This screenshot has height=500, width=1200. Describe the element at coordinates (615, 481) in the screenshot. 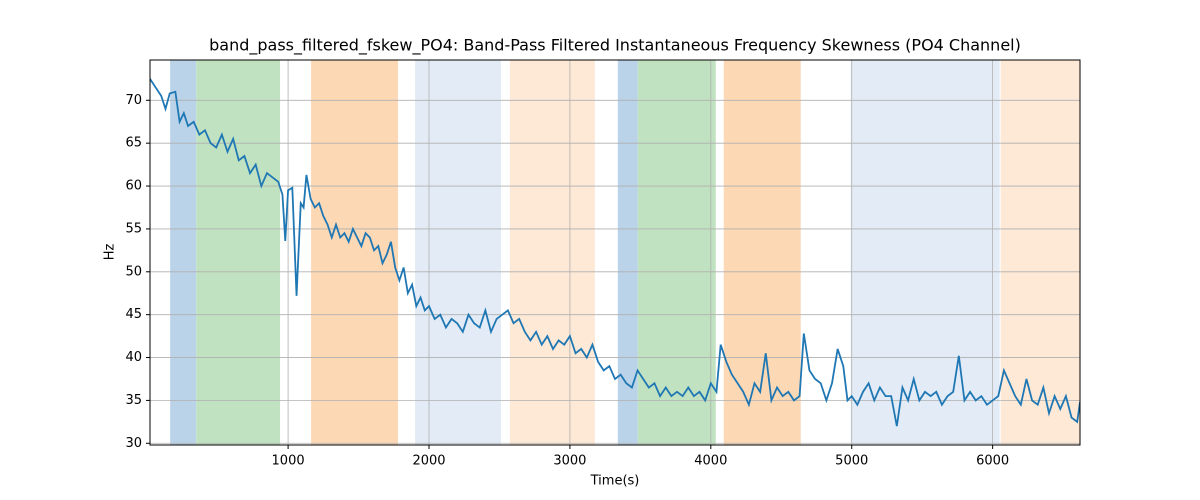

I see `x-axis-label: Time(s)` at that location.